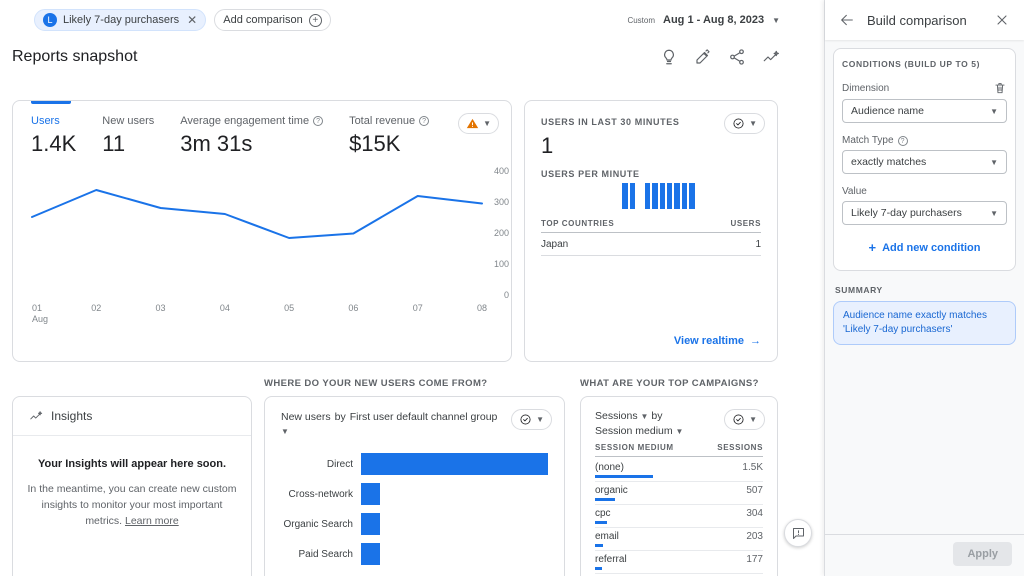 This screenshot has height=576, width=1024. Describe the element at coordinates (854, 191) in the screenshot. I see `value-label: Value` at that location.